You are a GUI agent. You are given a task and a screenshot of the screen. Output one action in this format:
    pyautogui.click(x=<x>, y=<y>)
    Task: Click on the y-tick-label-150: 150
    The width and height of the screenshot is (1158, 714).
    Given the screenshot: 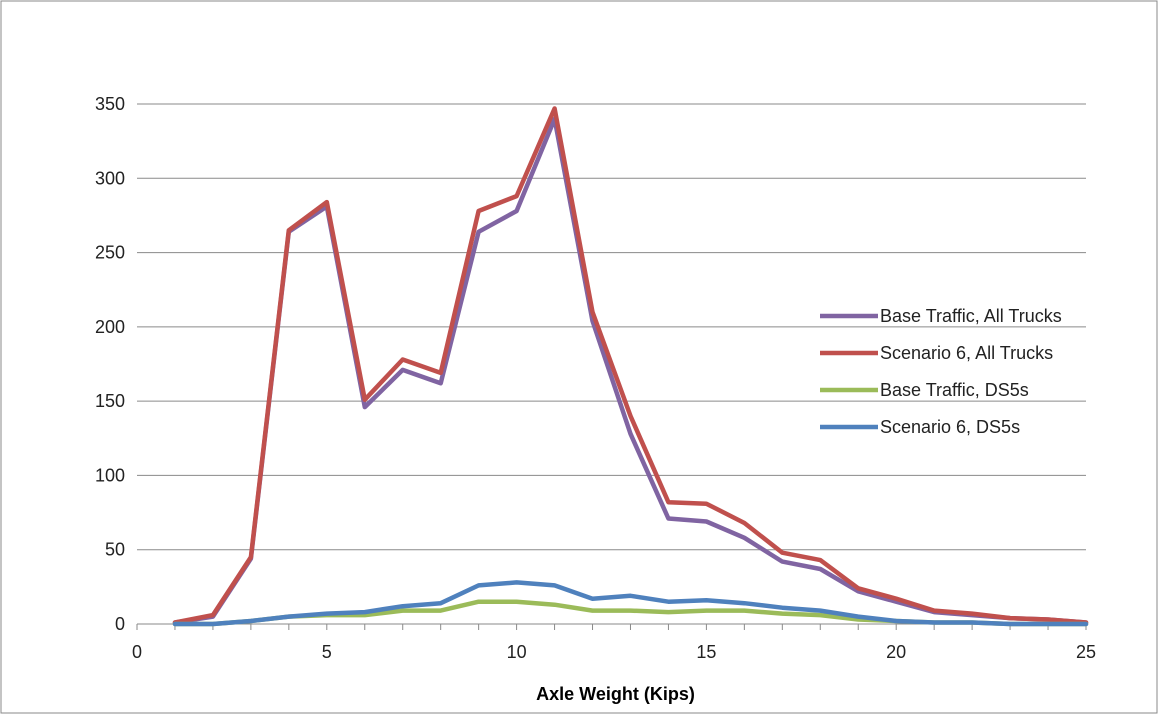 What is the action you would take?
    pyautogui.click(x=110, y=401)
    